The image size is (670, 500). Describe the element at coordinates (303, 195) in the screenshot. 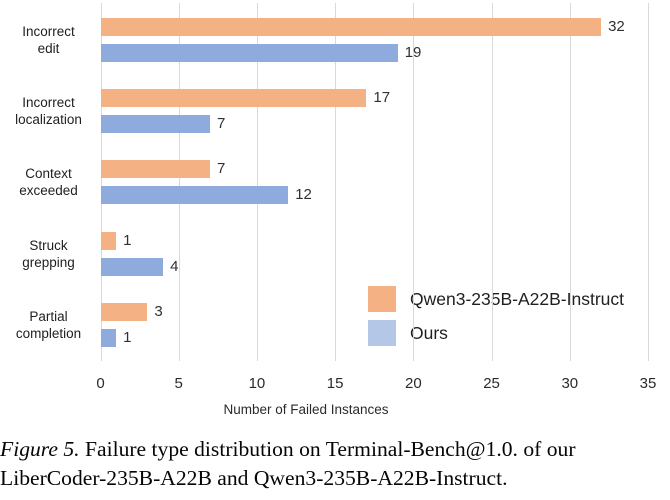

I see `bar-value-ours-2: 12` at that location.